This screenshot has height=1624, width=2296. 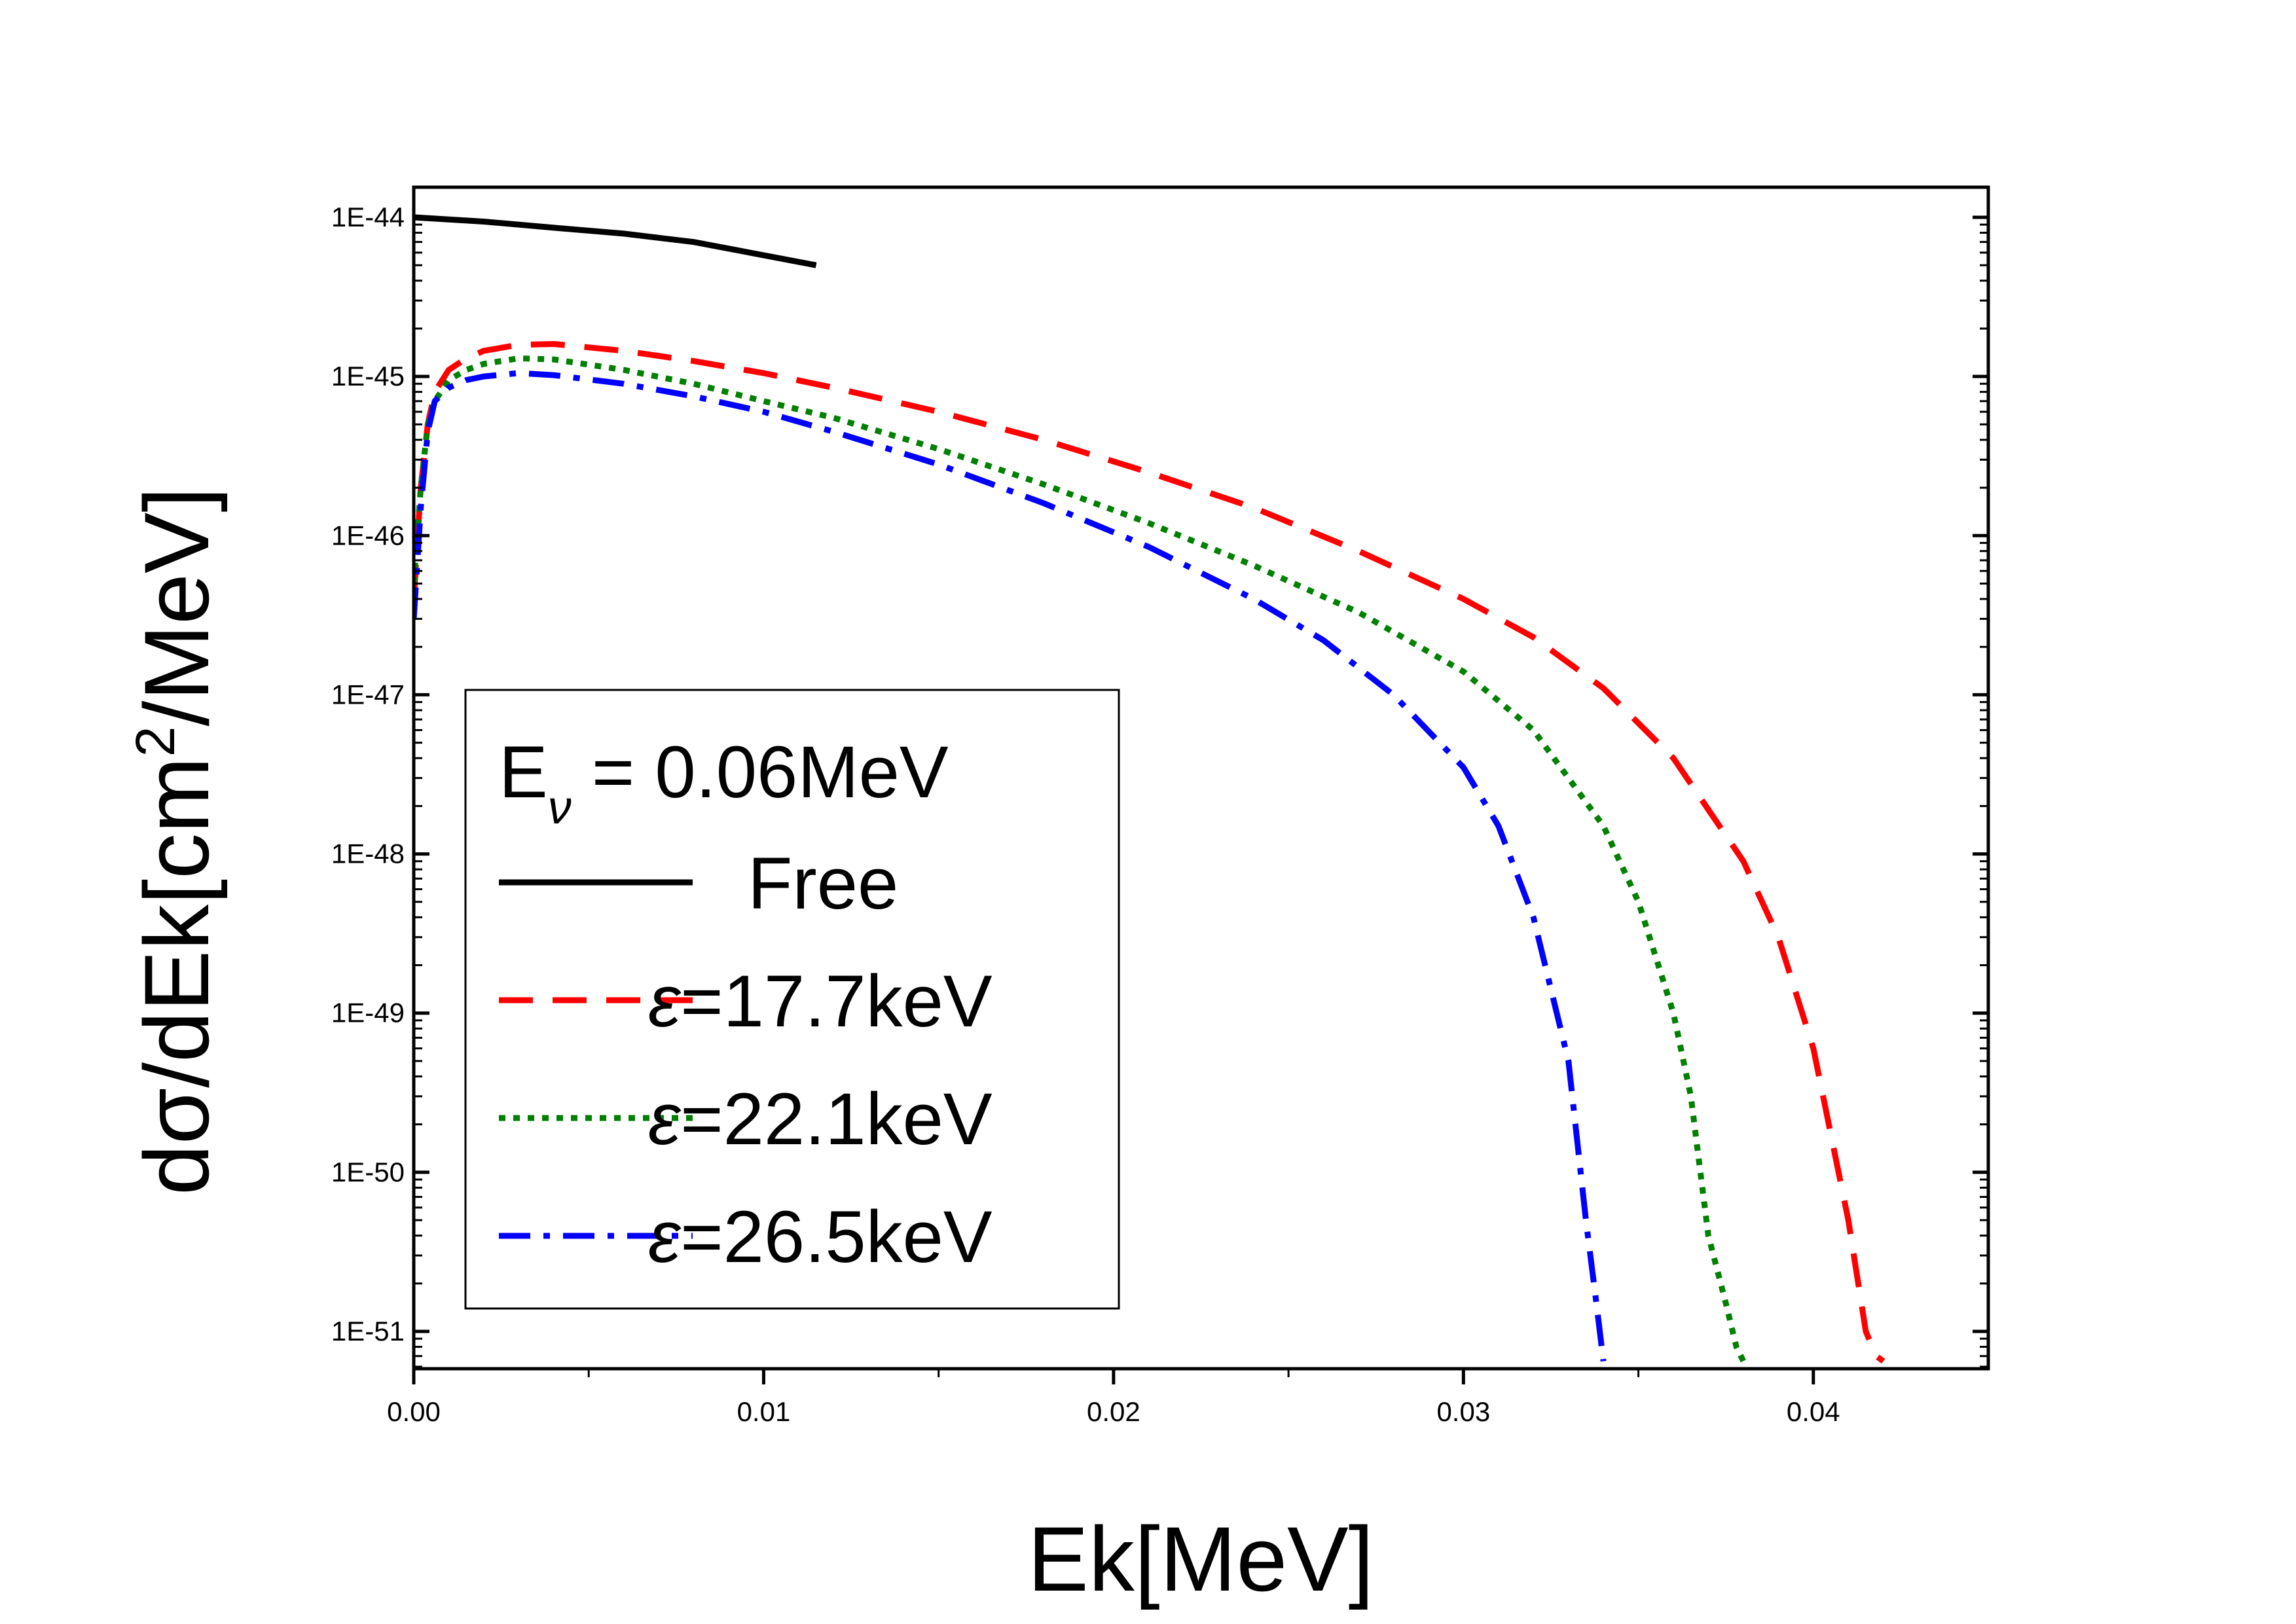 I want to click on y-tick-label: 1E-50, so click(x=368, y=1172).